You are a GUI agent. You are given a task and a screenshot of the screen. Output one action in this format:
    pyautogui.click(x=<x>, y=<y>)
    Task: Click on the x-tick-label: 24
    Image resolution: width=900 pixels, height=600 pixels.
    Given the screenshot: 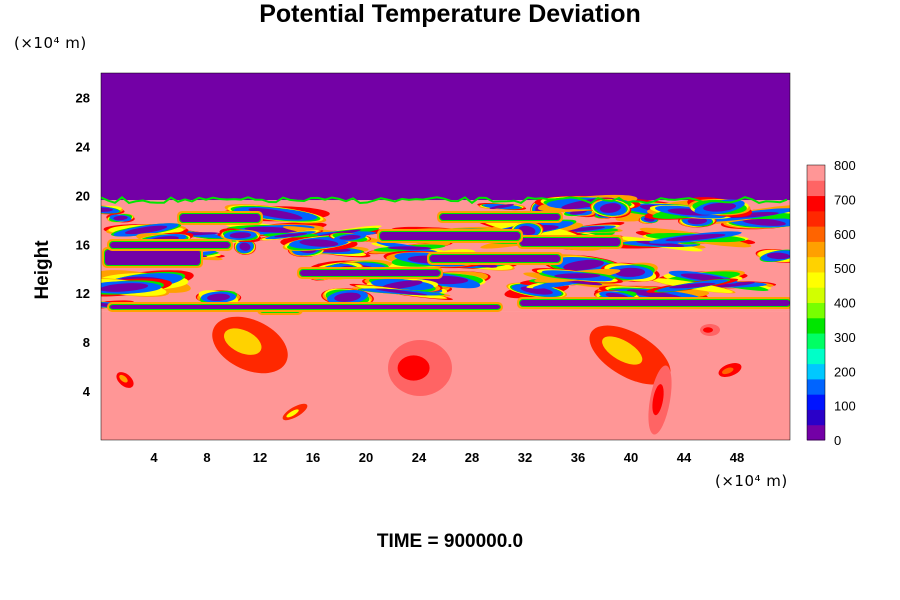 What is the action you would take?
    pyautogui.click(x=419, y=457)
    